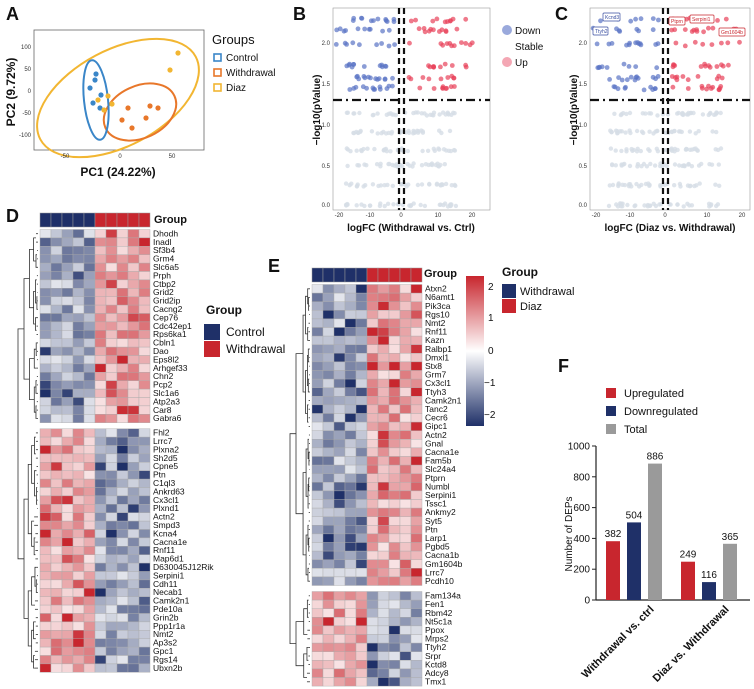 This screenshot has width=754, height=689. What do you see at coordinates (96, 100) in the screenshot?
I see `control-ellipse` at bounding box center [96, 100].